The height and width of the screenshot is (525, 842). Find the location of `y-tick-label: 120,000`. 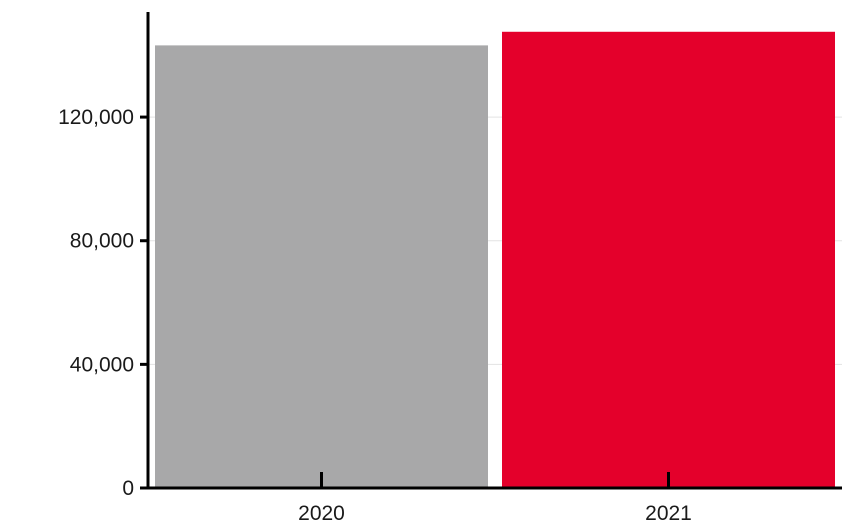

y-tick-label: 120,000 is located at coordinates (96, 117).